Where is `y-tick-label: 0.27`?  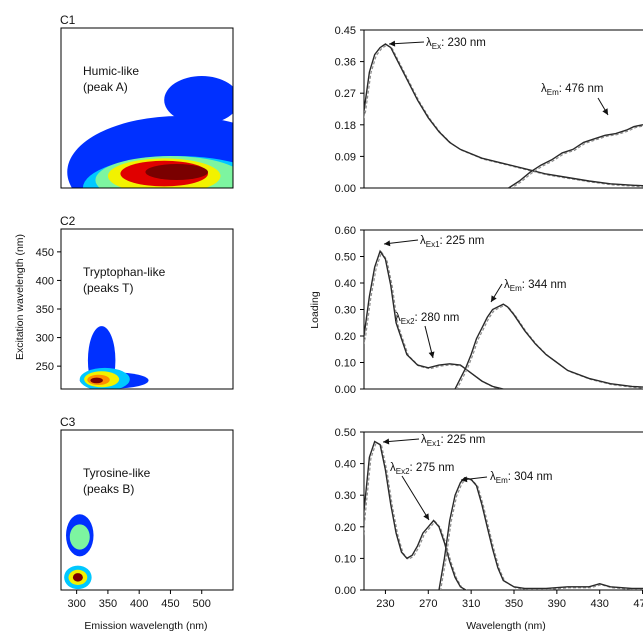 y-tick-label: 0.27 is located at coordinates (345, 94).